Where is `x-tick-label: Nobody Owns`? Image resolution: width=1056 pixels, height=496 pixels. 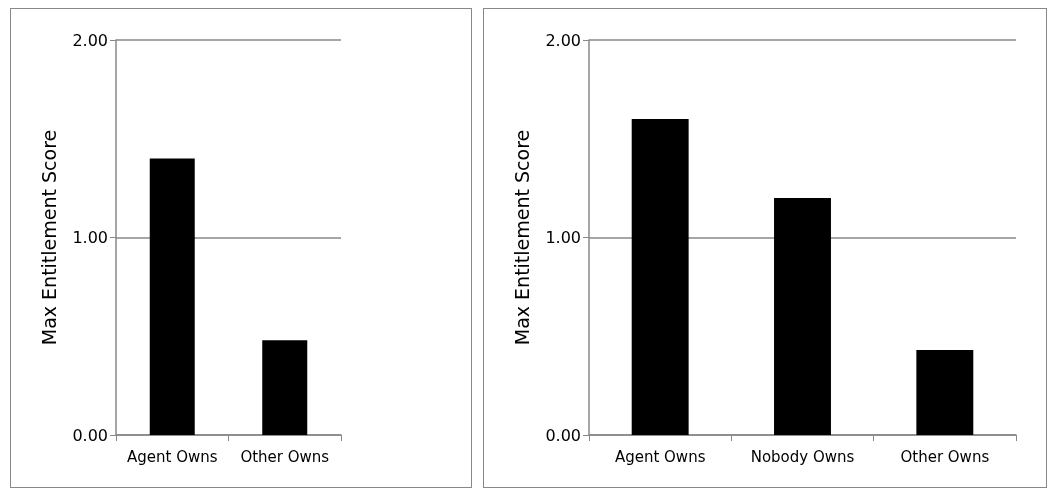
x-tick-label: Nobody Owns is located at coordinates (802, 456).